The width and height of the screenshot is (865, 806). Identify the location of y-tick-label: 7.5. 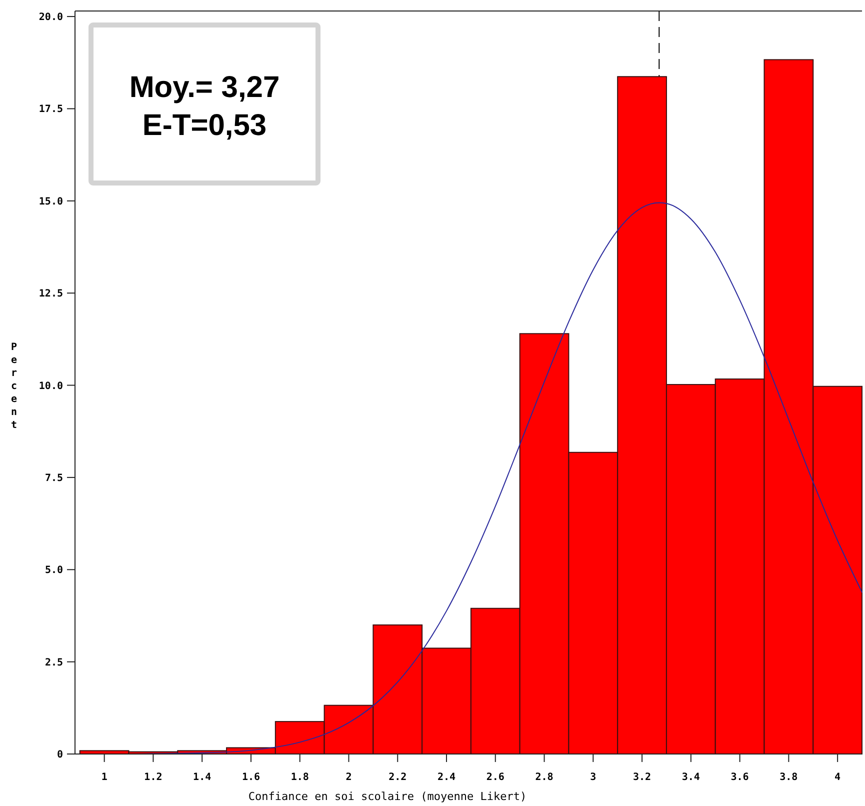
(53, 478).